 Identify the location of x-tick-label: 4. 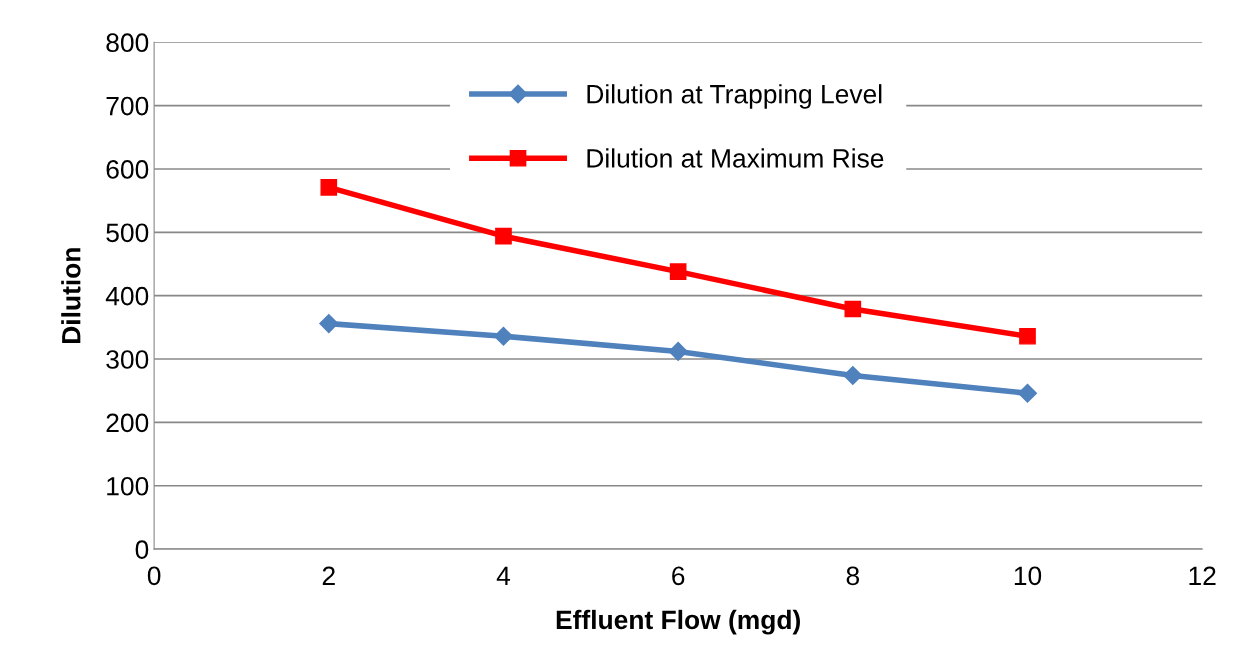
(503, 575).